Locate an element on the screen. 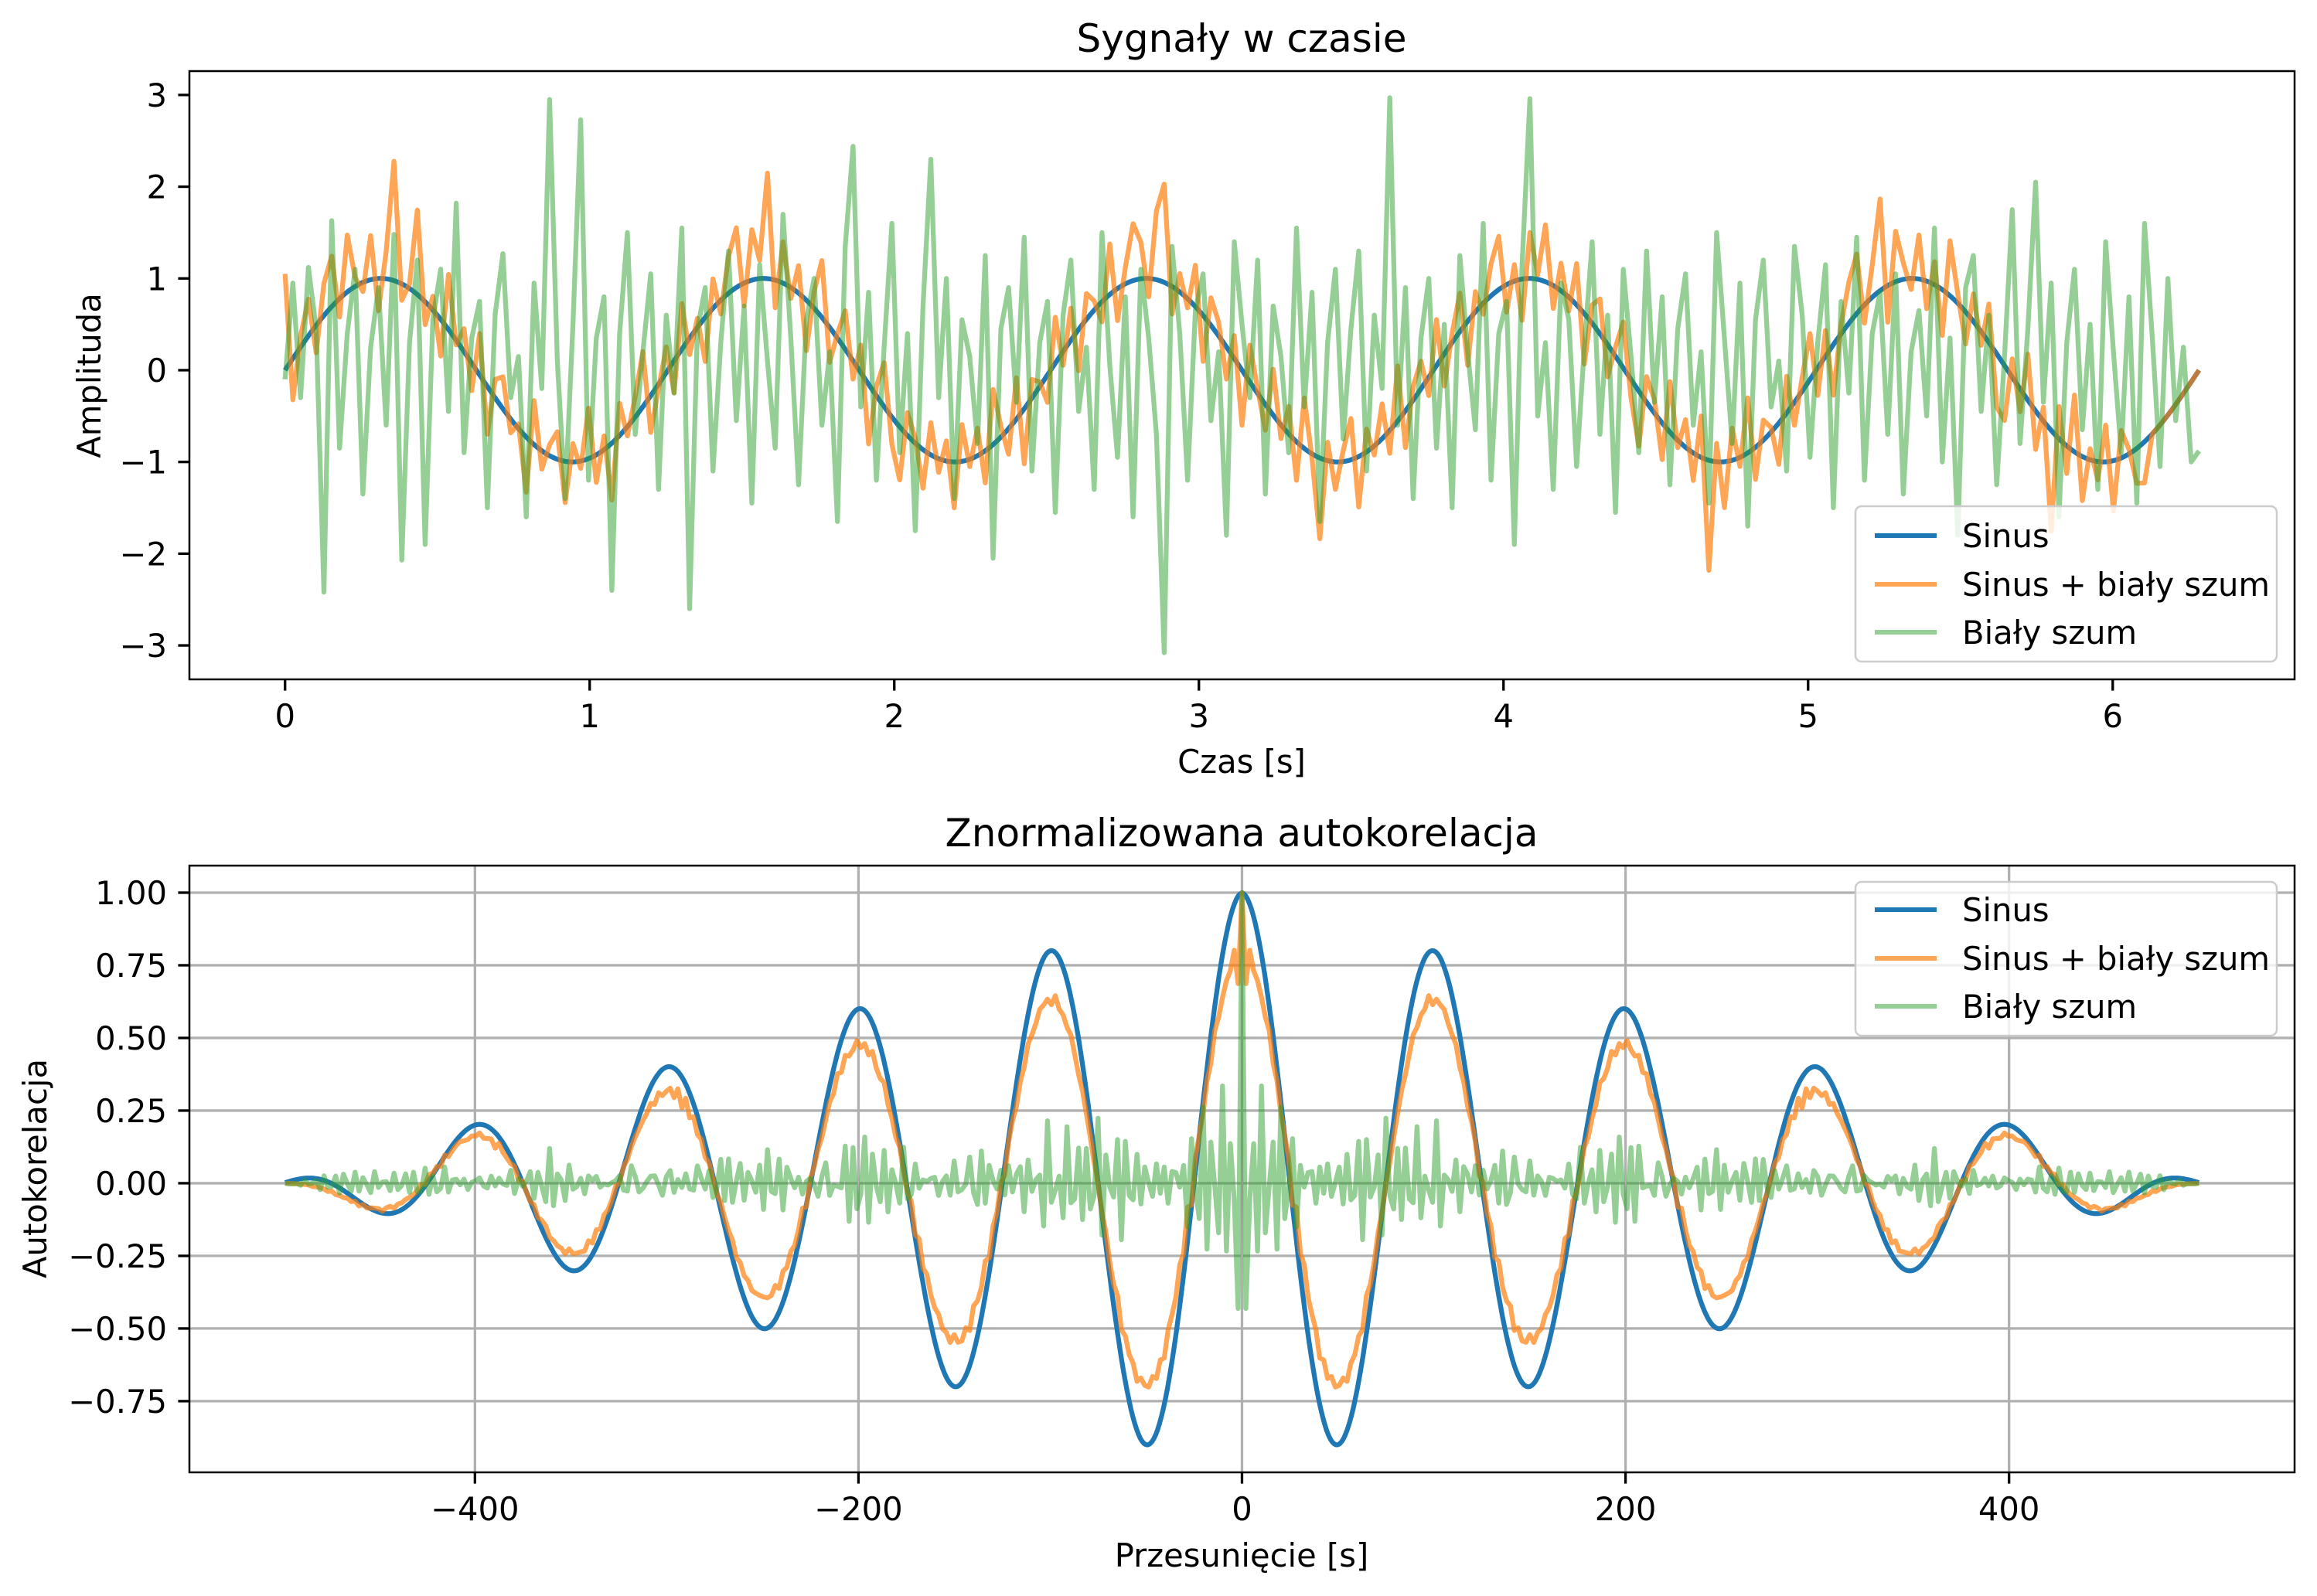  y-axis-label: Autokorelacja is located at coordinates (35, 1168).